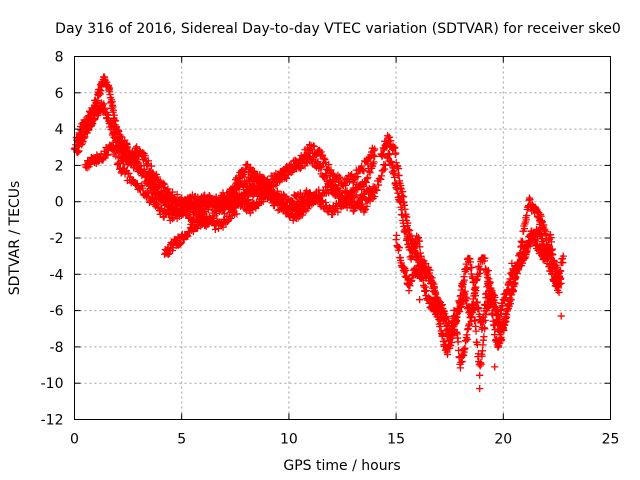 Image resolution: width=640 pixels, height=480 pixels. Describe the element at coordinates (52, 384) in the screenshot. I see `y-tick-label: -10` at that location.